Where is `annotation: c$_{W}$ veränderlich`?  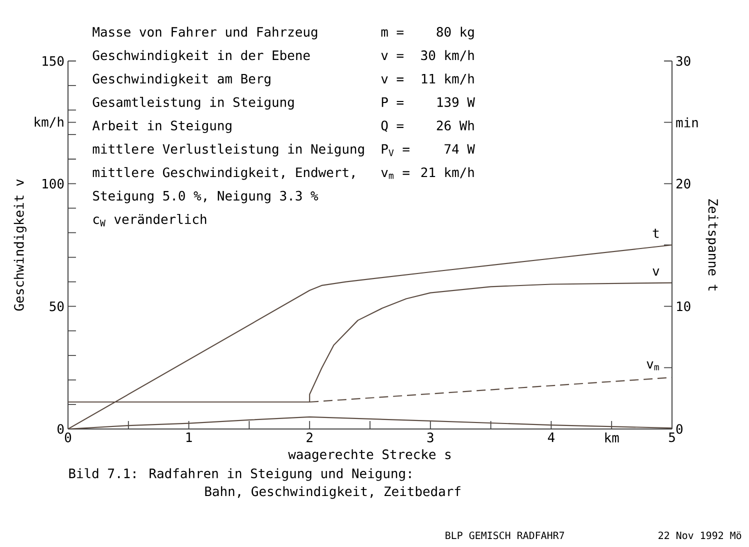 annotation: c$_{W}$ veränderlich is located at coordinates (149, 220).